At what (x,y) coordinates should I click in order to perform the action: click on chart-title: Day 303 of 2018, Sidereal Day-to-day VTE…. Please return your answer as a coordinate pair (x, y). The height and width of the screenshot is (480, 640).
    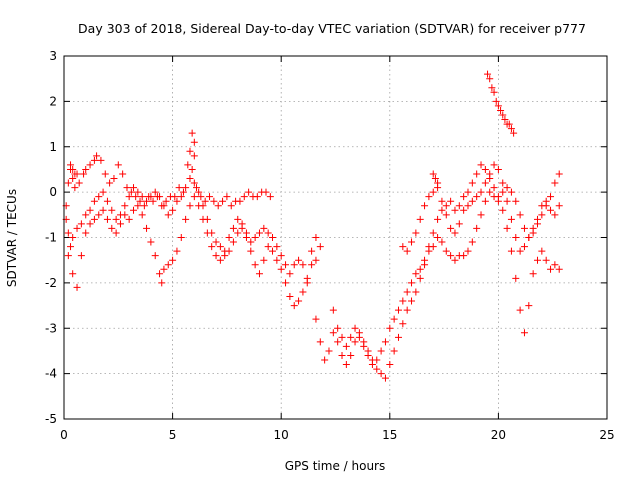
    Looking at the image, I should click on (332, 28).